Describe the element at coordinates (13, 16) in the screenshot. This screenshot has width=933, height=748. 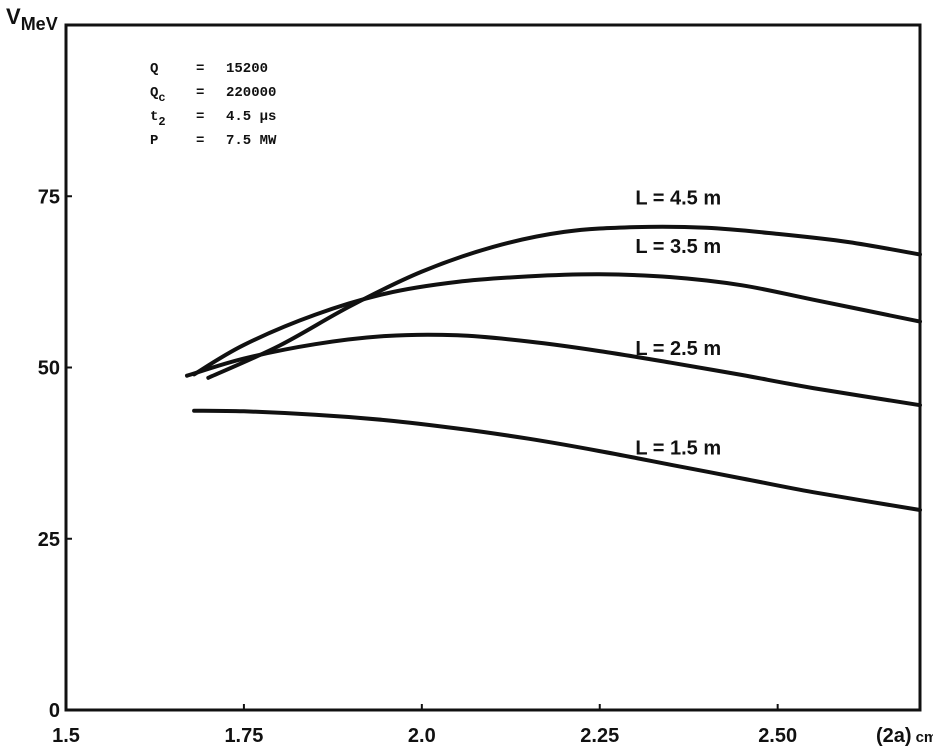
I see `y-axis-label-main: V` at that location.